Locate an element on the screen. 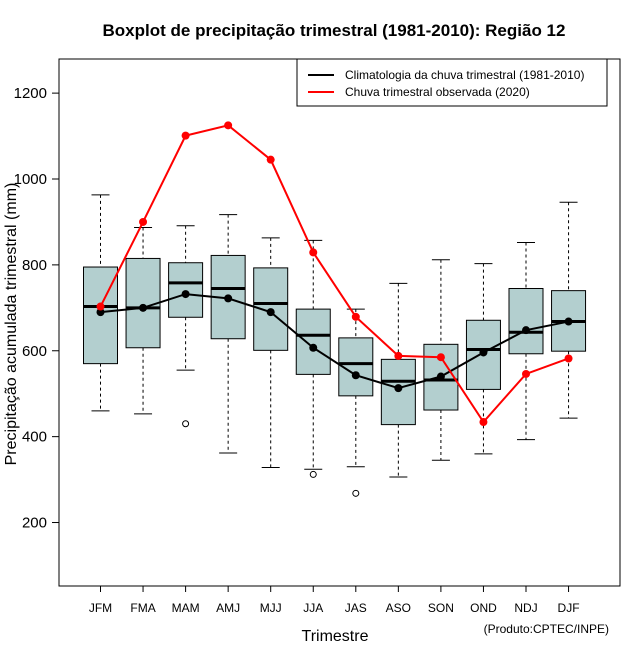 The width and height of the screenshot is (640, 660). x-tick-label: FMA is located at coordinates (142, 608).